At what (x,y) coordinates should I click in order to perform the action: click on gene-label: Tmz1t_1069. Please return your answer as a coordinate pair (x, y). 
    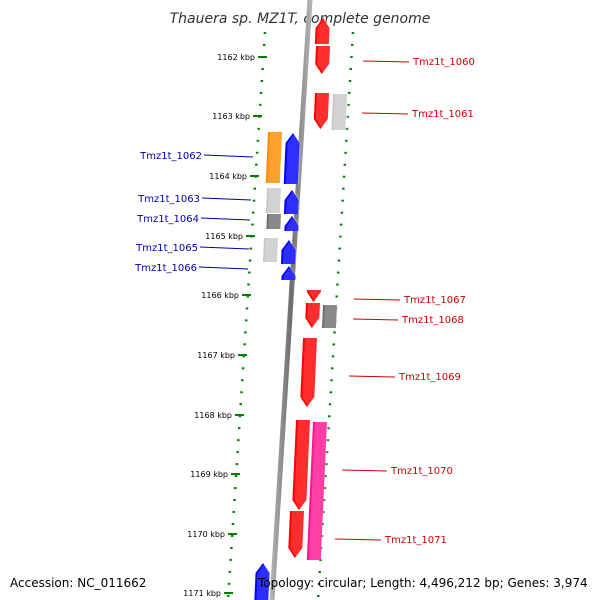
    Looking at the image, I should click on (429, 377).